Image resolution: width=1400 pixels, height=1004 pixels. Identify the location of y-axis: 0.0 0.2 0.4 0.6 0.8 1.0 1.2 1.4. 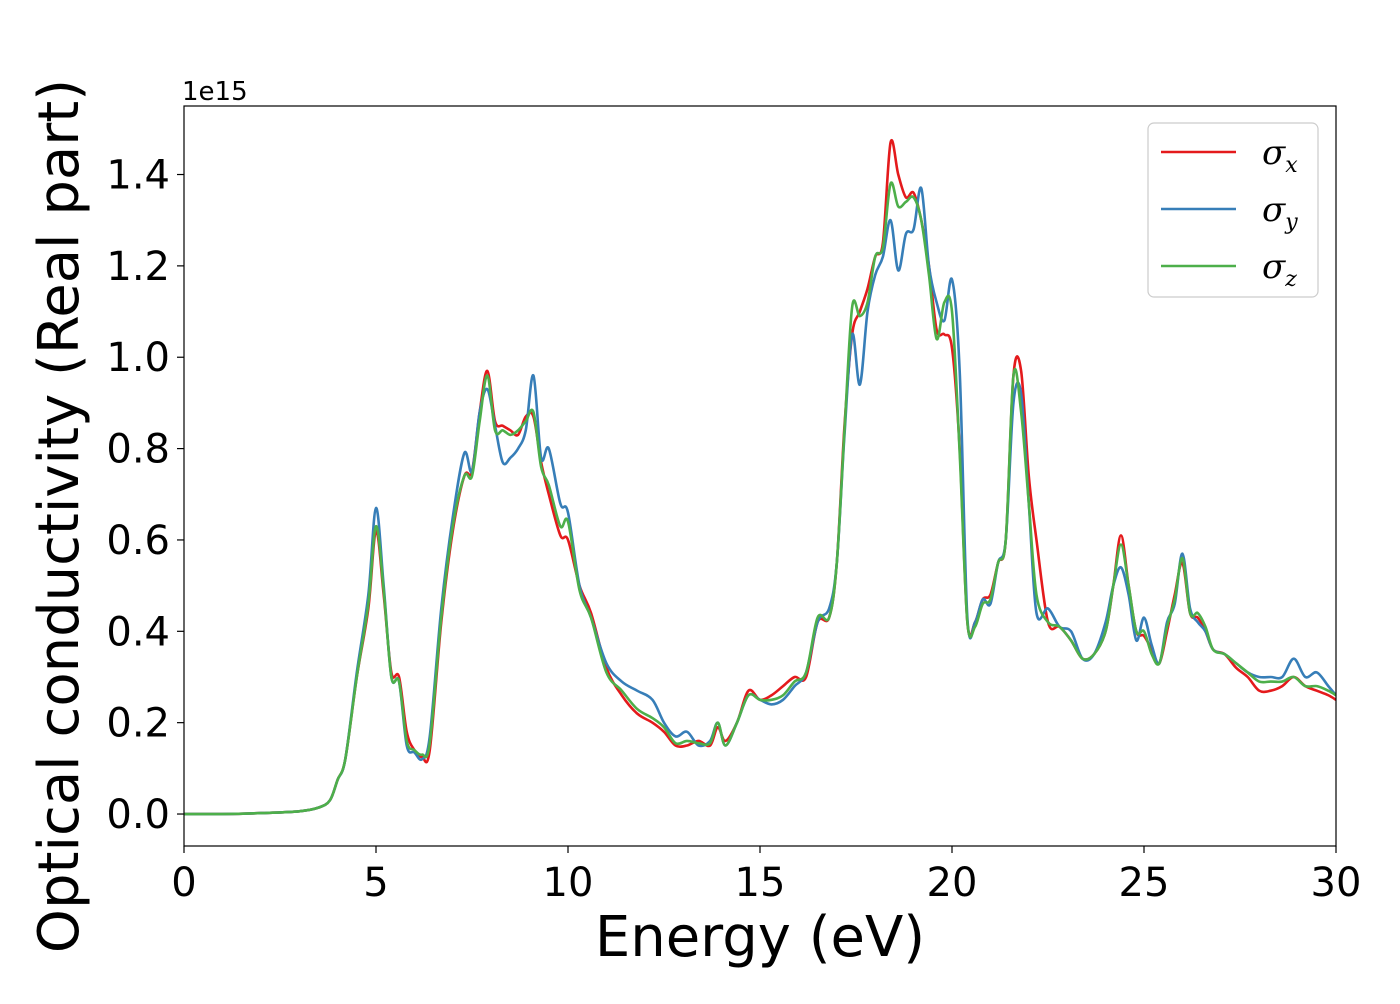
(145, 495).